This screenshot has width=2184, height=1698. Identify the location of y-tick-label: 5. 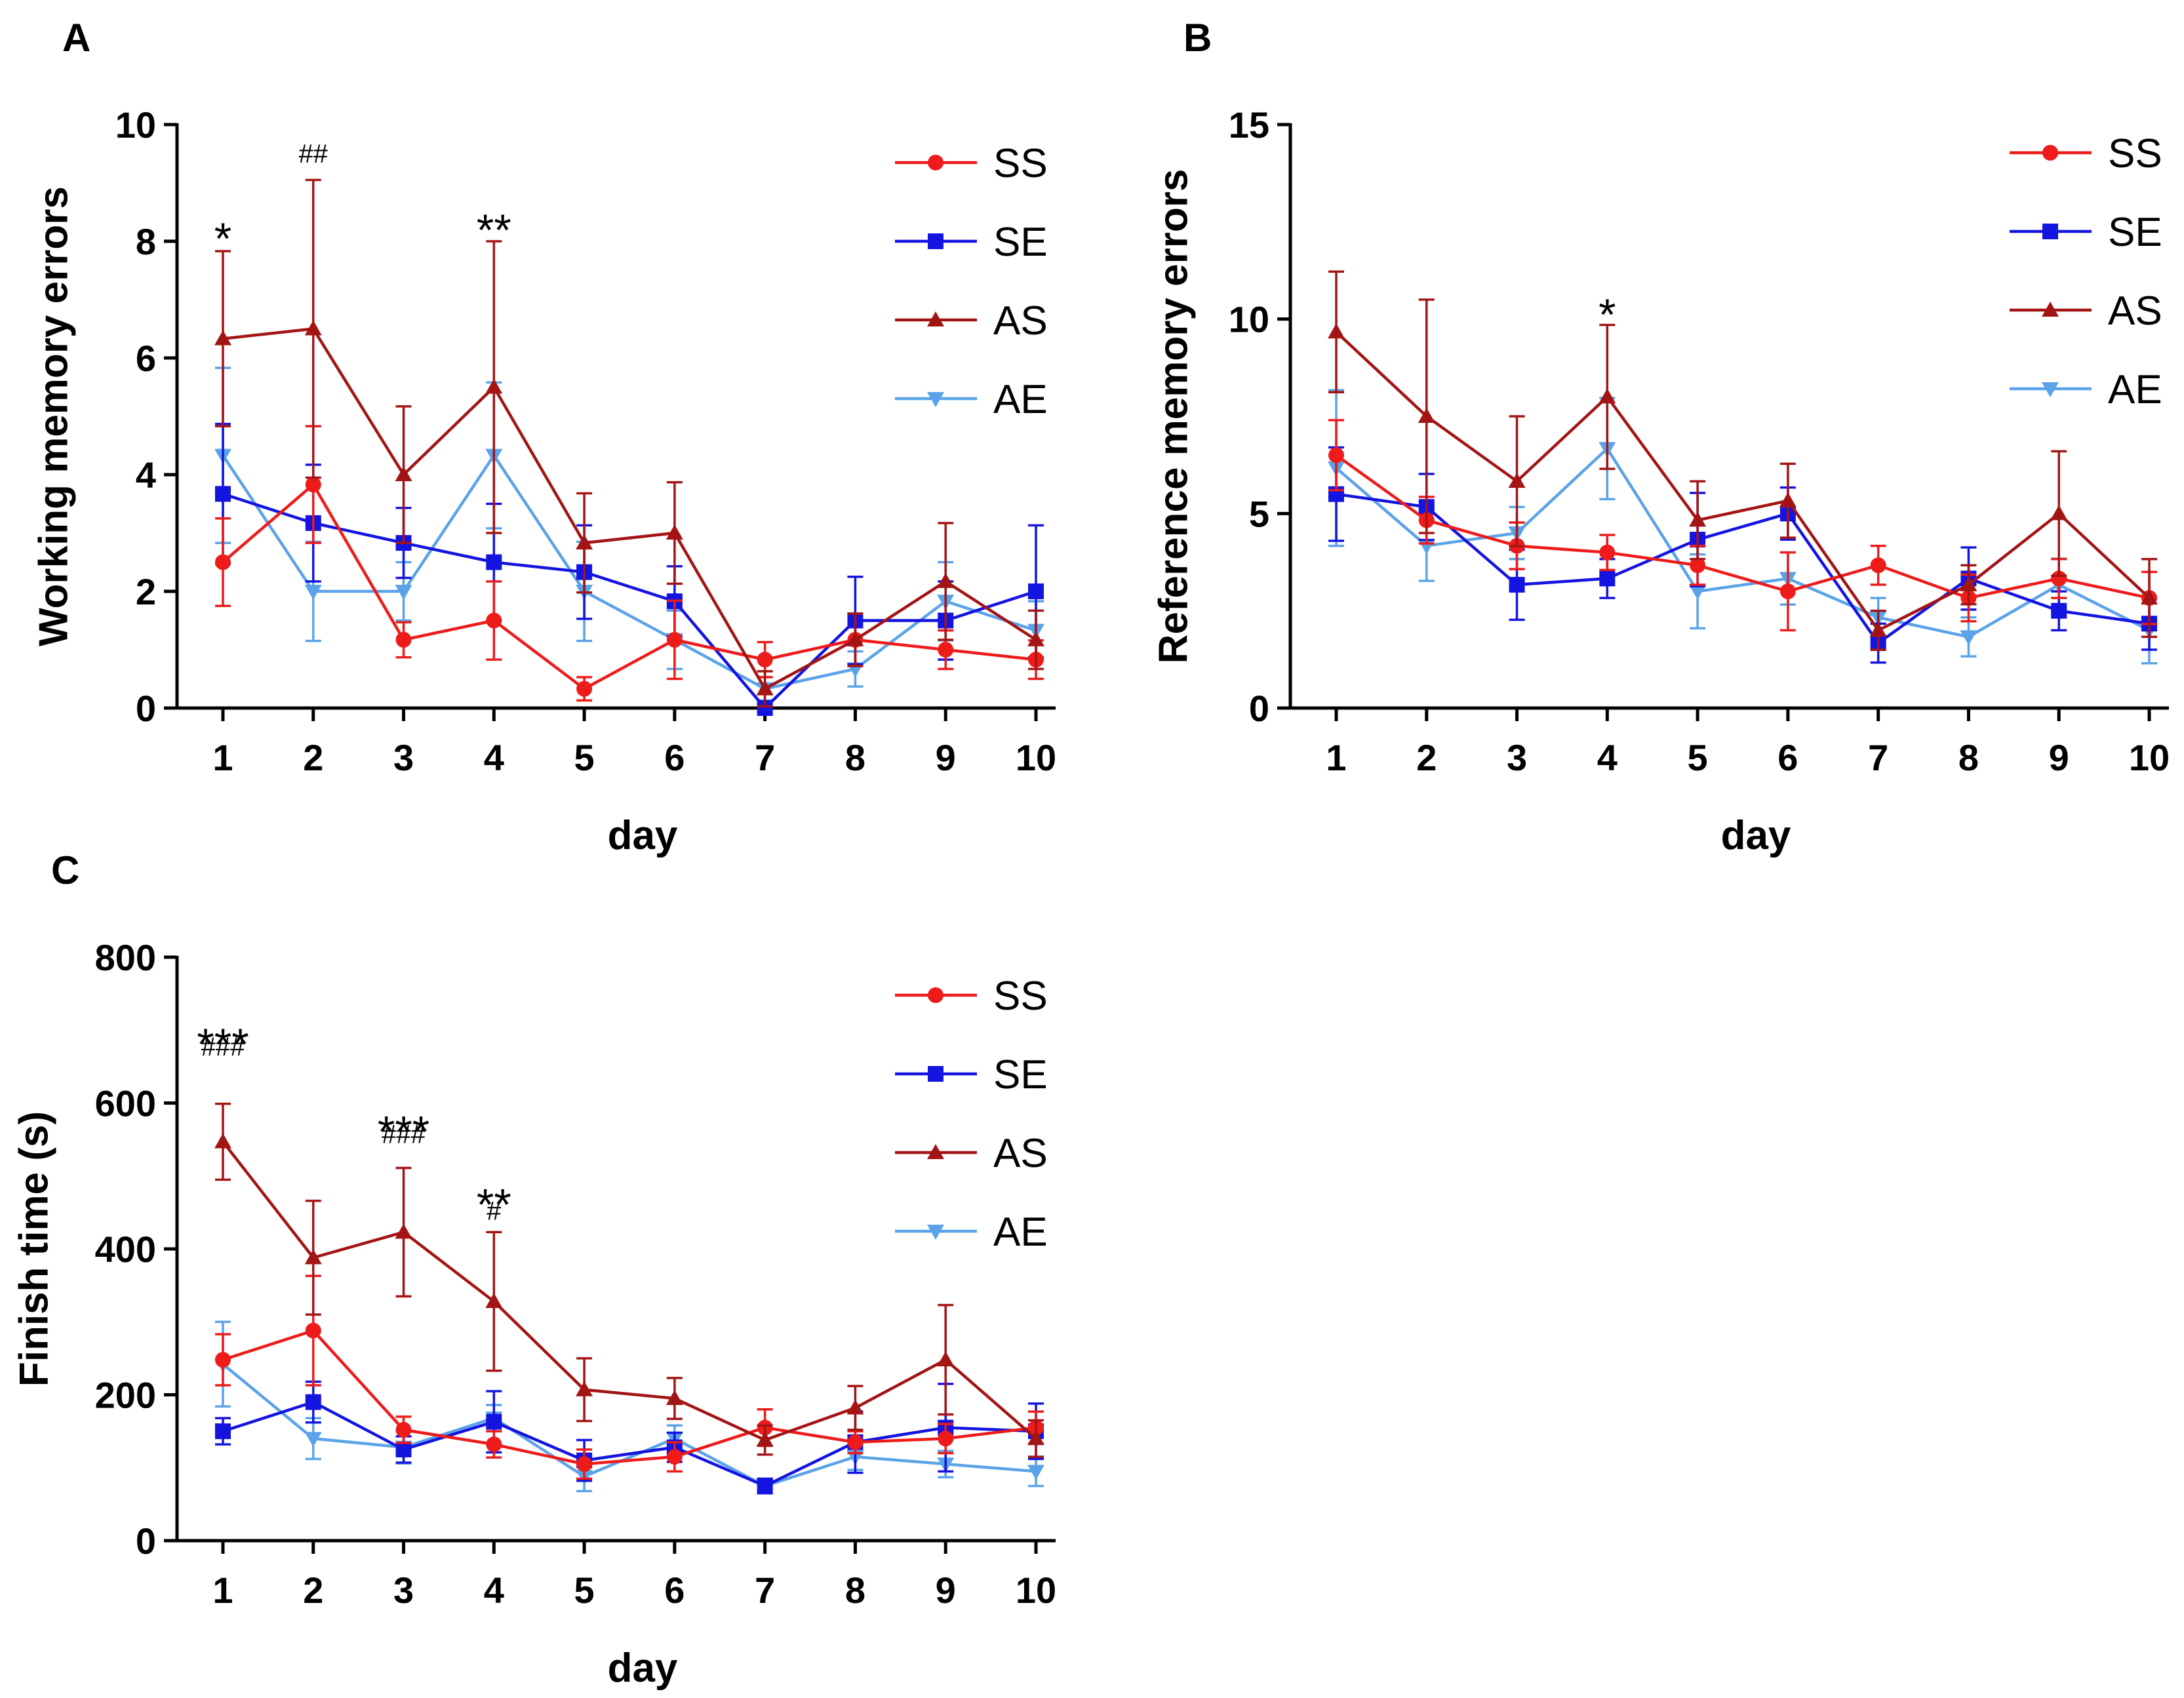
(1259, 513).